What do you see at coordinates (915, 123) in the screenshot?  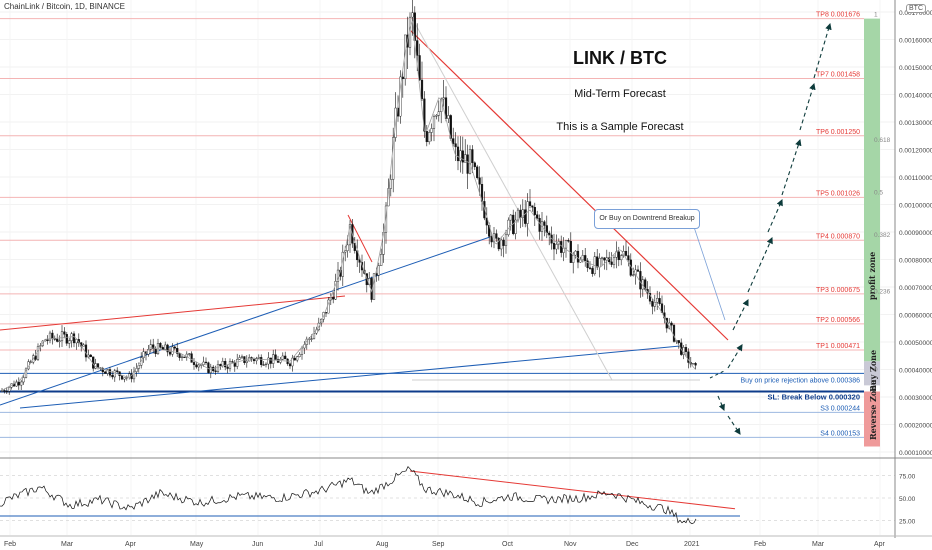 I see `price-tick-label: 0.00130000` at bounding box center [915, 123].